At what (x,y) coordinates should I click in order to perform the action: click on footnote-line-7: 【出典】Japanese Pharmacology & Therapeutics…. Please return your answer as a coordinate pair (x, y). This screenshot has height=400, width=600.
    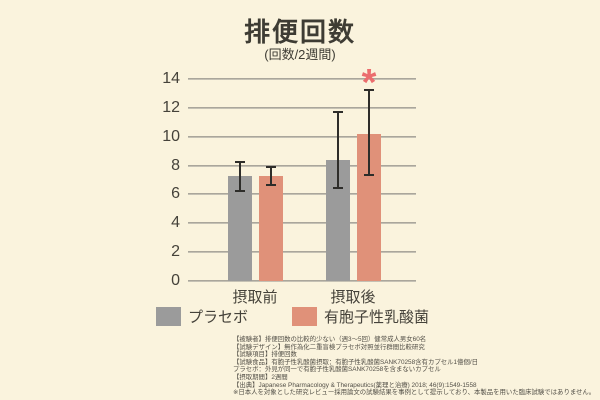
    Looking at the image, I should click on (355, 385).